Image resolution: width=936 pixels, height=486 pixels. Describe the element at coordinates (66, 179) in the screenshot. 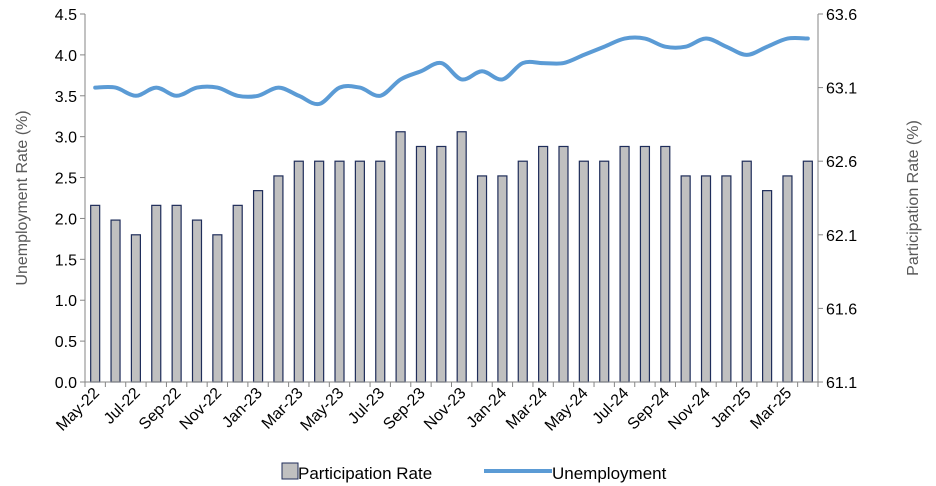

I see `left-tick-label: 2.5` at that location.